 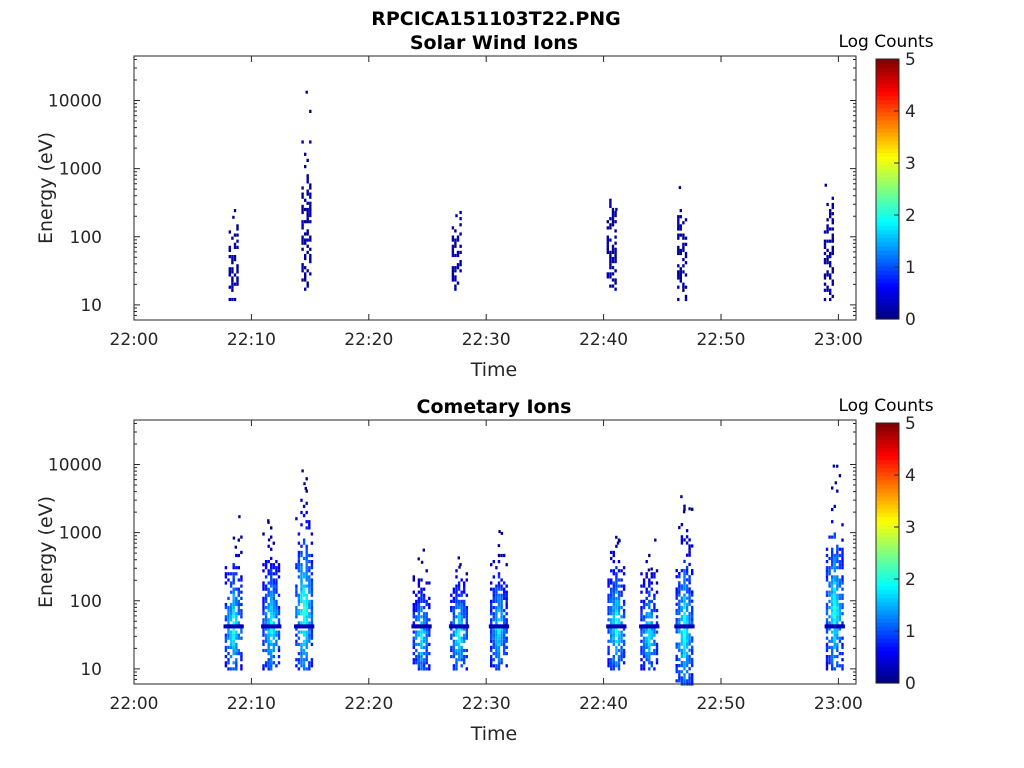 What do you see at coordinates (885, 406) in the screenshot?
I see `colorbar-title: Log Counts` at bounding box center [885, 406].